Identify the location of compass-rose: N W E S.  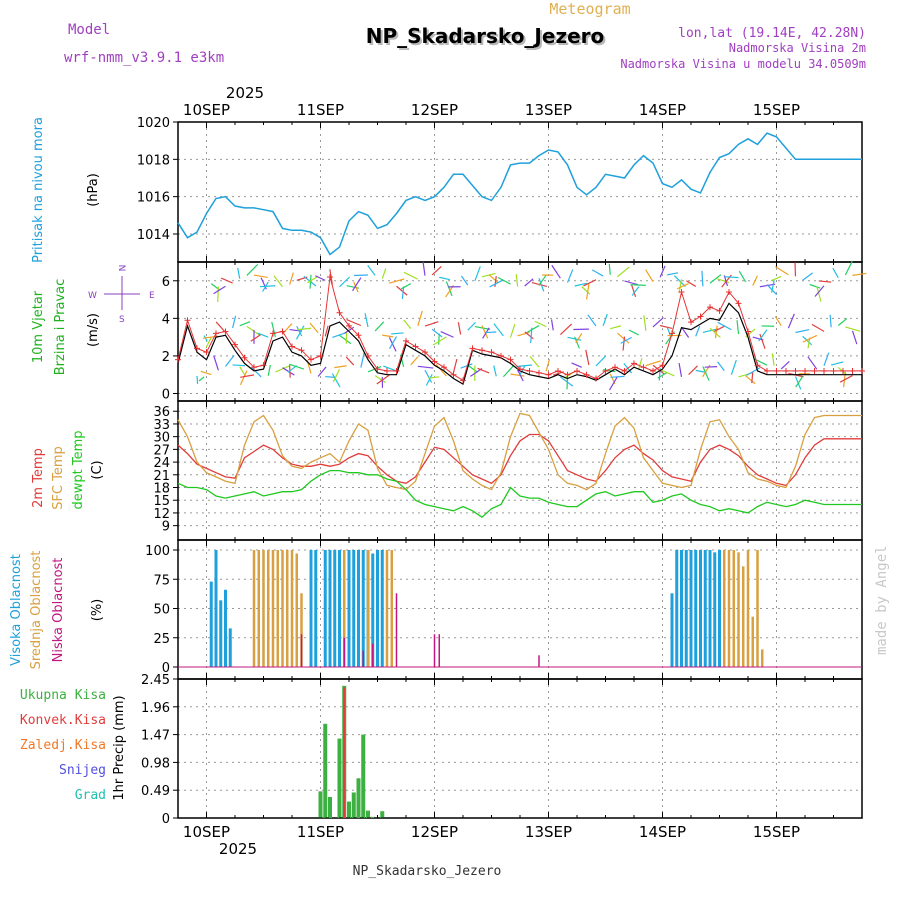
(121, 295).